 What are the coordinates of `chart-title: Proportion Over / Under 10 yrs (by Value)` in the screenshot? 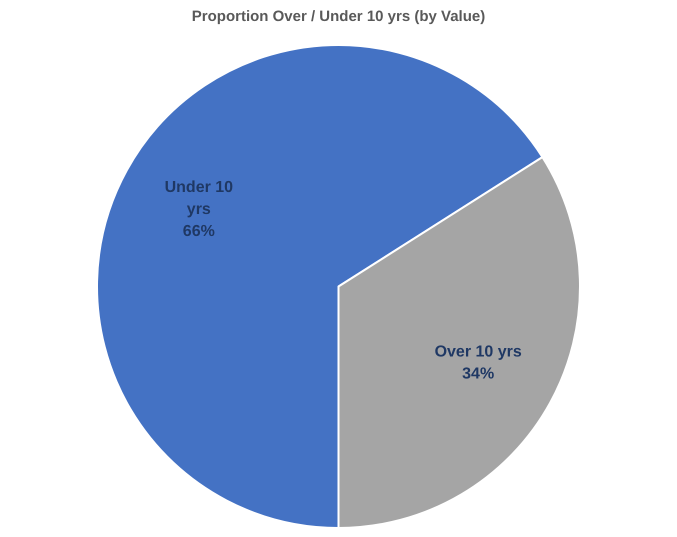 It's located at (339, 17).